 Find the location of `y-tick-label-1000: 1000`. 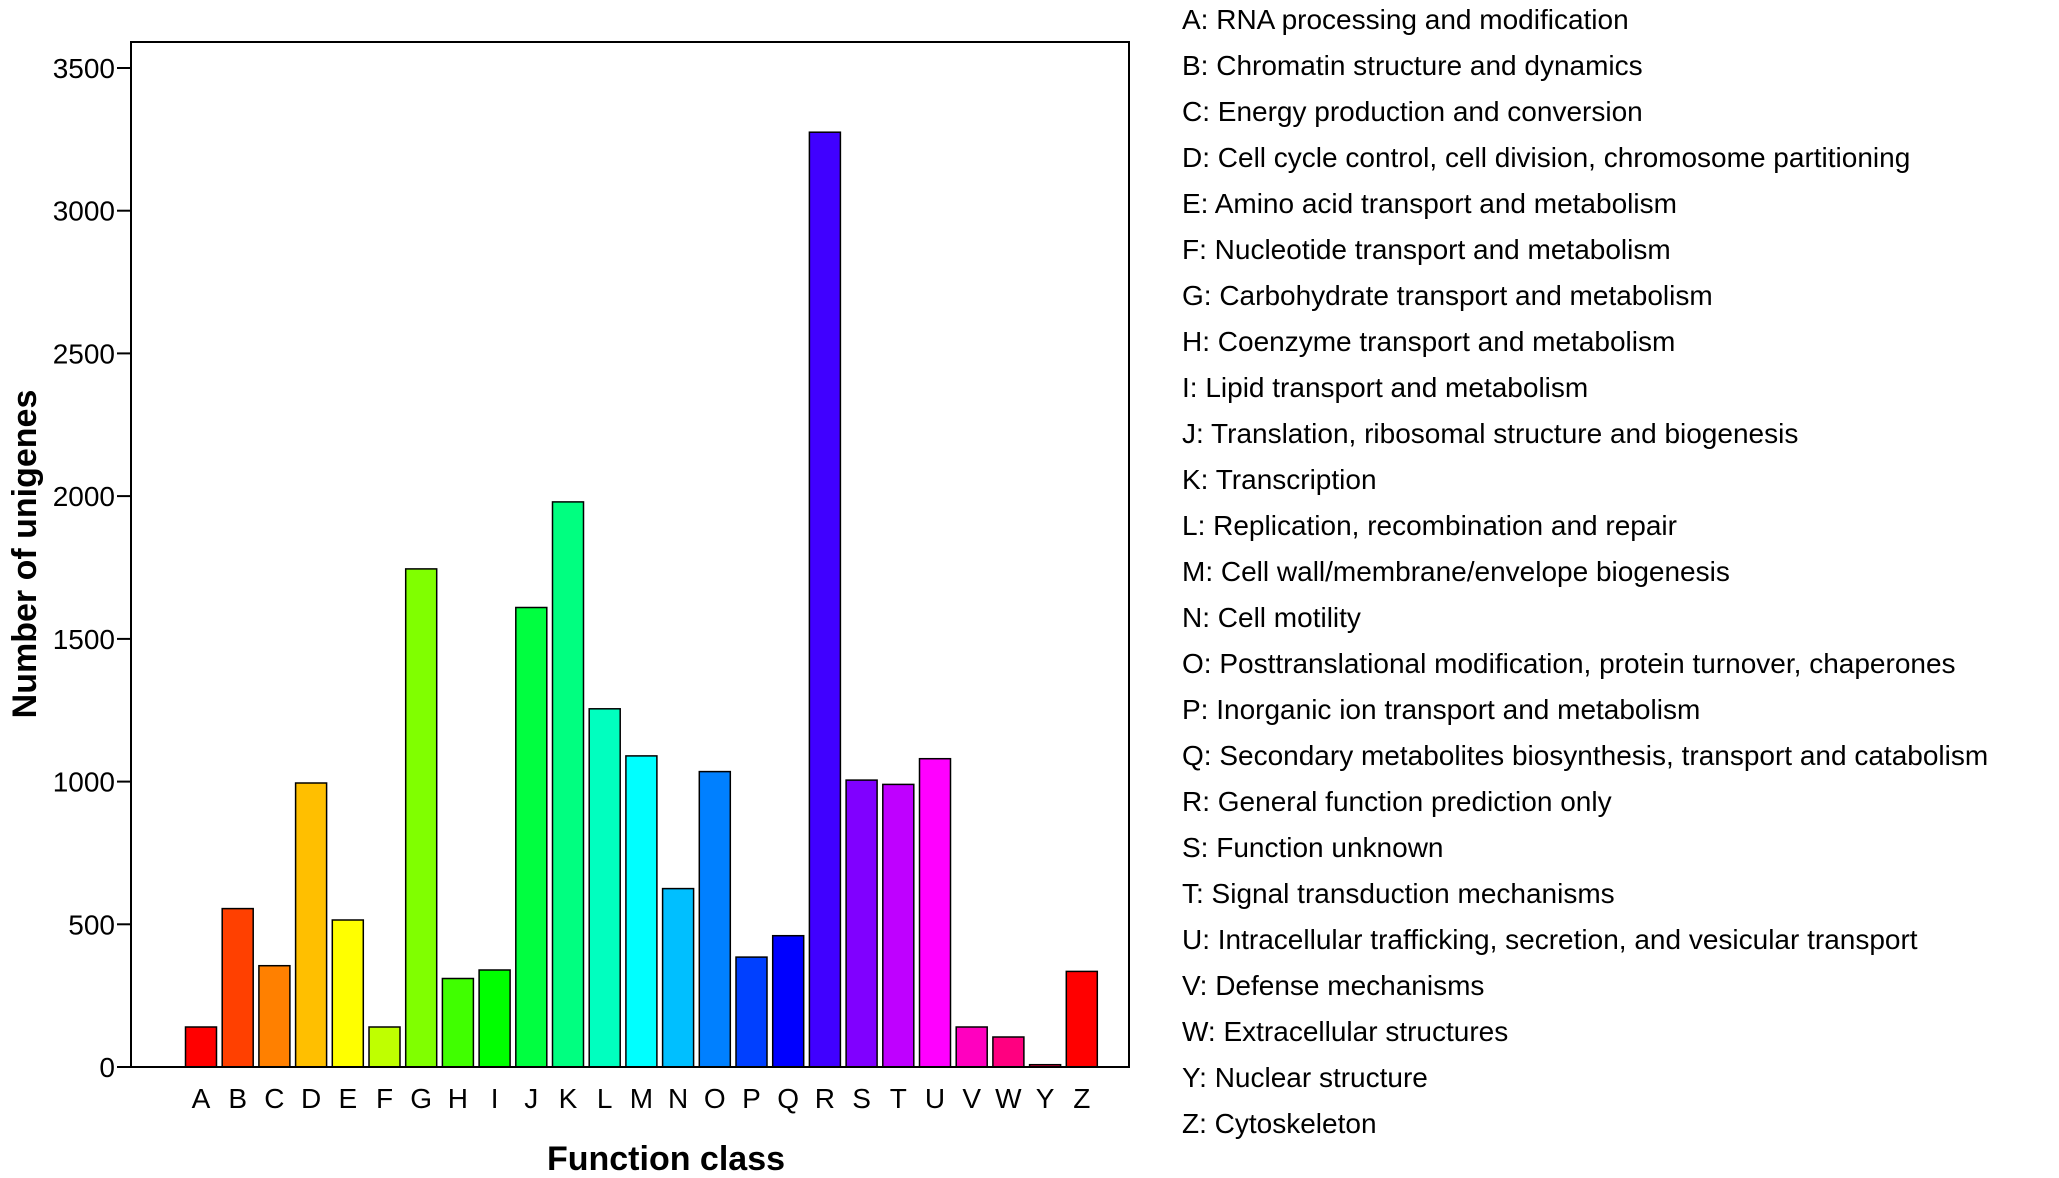

y-tick-label-1000: 1000 is located at coordinates (84, 782).